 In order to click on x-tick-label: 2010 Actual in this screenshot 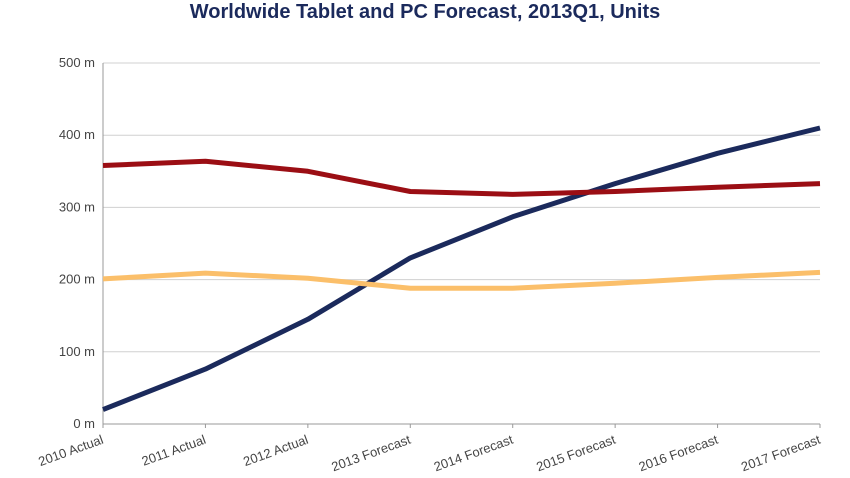, I will do `click(70, 450)`.